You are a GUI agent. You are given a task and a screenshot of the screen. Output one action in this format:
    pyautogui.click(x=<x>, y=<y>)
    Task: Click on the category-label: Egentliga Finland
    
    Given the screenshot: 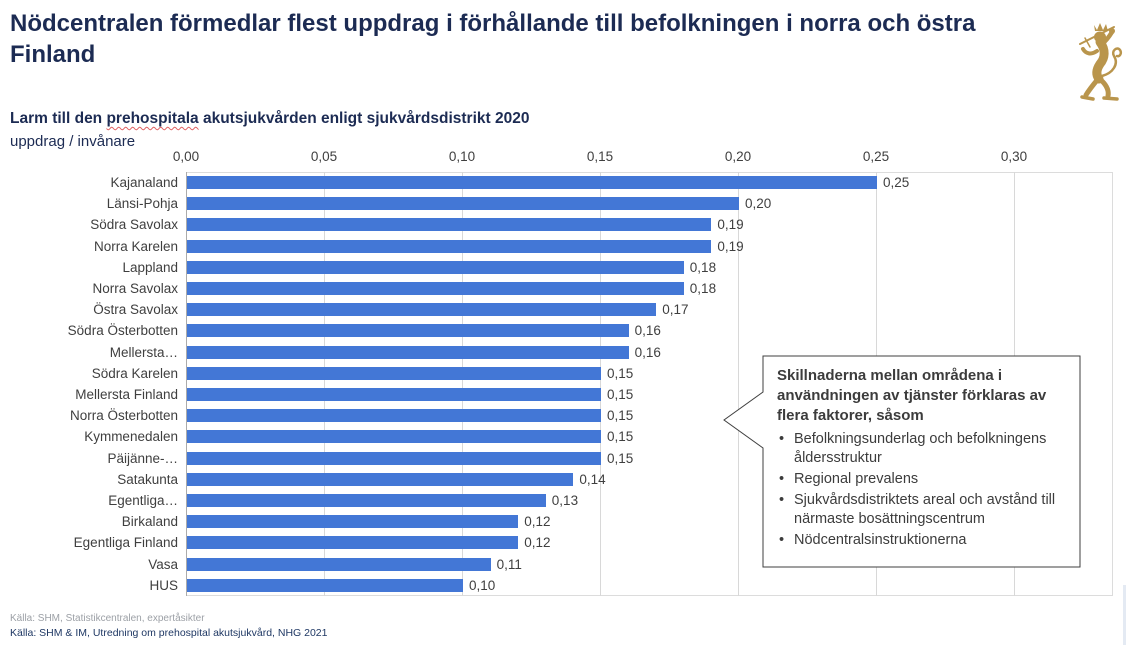 What is the action you would take?
    pyautogui.click(x=125, y=543)
    